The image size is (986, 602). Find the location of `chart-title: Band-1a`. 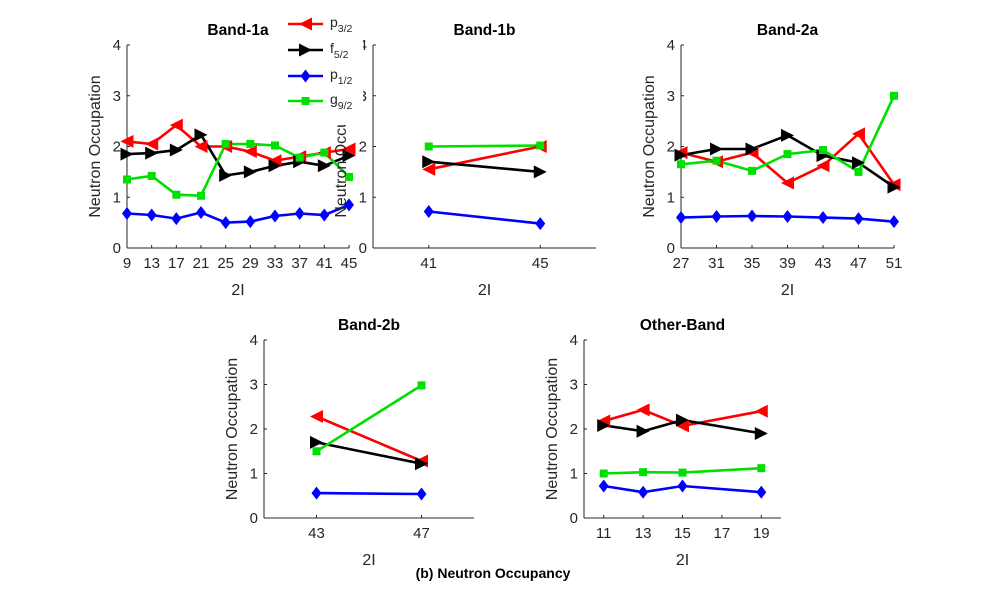

chart-title: Band-1a is located at coordinates (238, 30).